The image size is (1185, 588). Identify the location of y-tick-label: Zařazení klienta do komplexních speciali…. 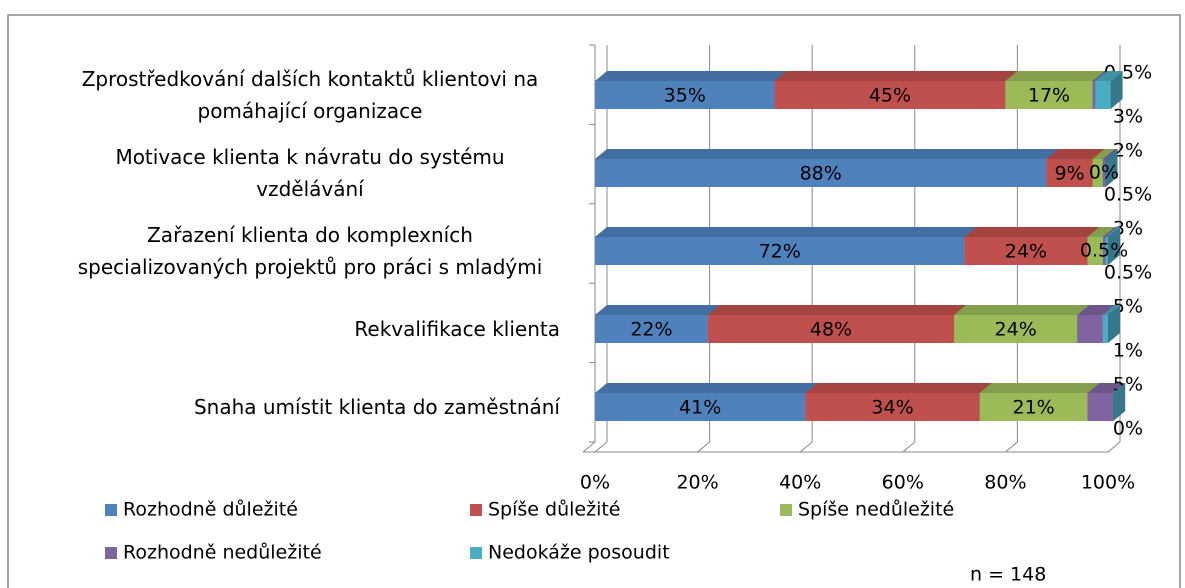
(310, 251).